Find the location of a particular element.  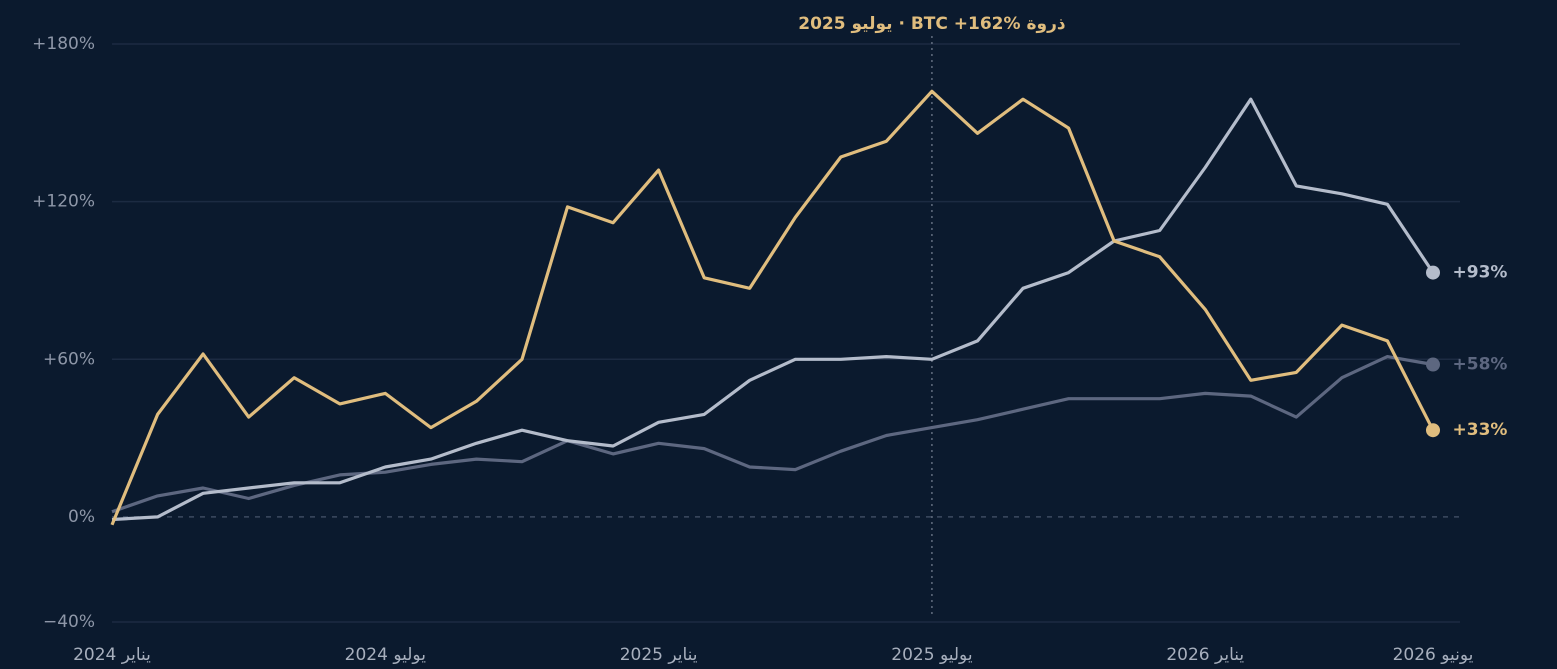

end-label: +93% is located at coordinates (1480, 273).